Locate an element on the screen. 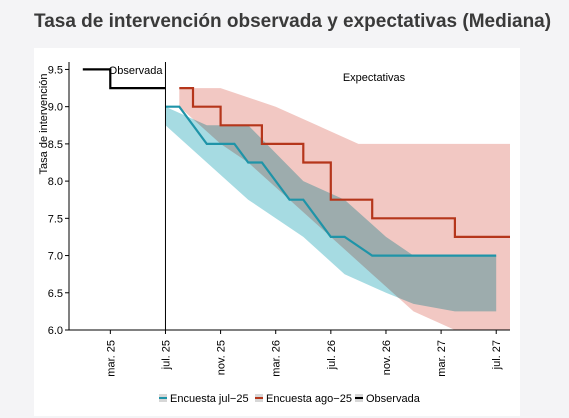  x-tick-label: jul. 26 is located at coordinates (332, 355).